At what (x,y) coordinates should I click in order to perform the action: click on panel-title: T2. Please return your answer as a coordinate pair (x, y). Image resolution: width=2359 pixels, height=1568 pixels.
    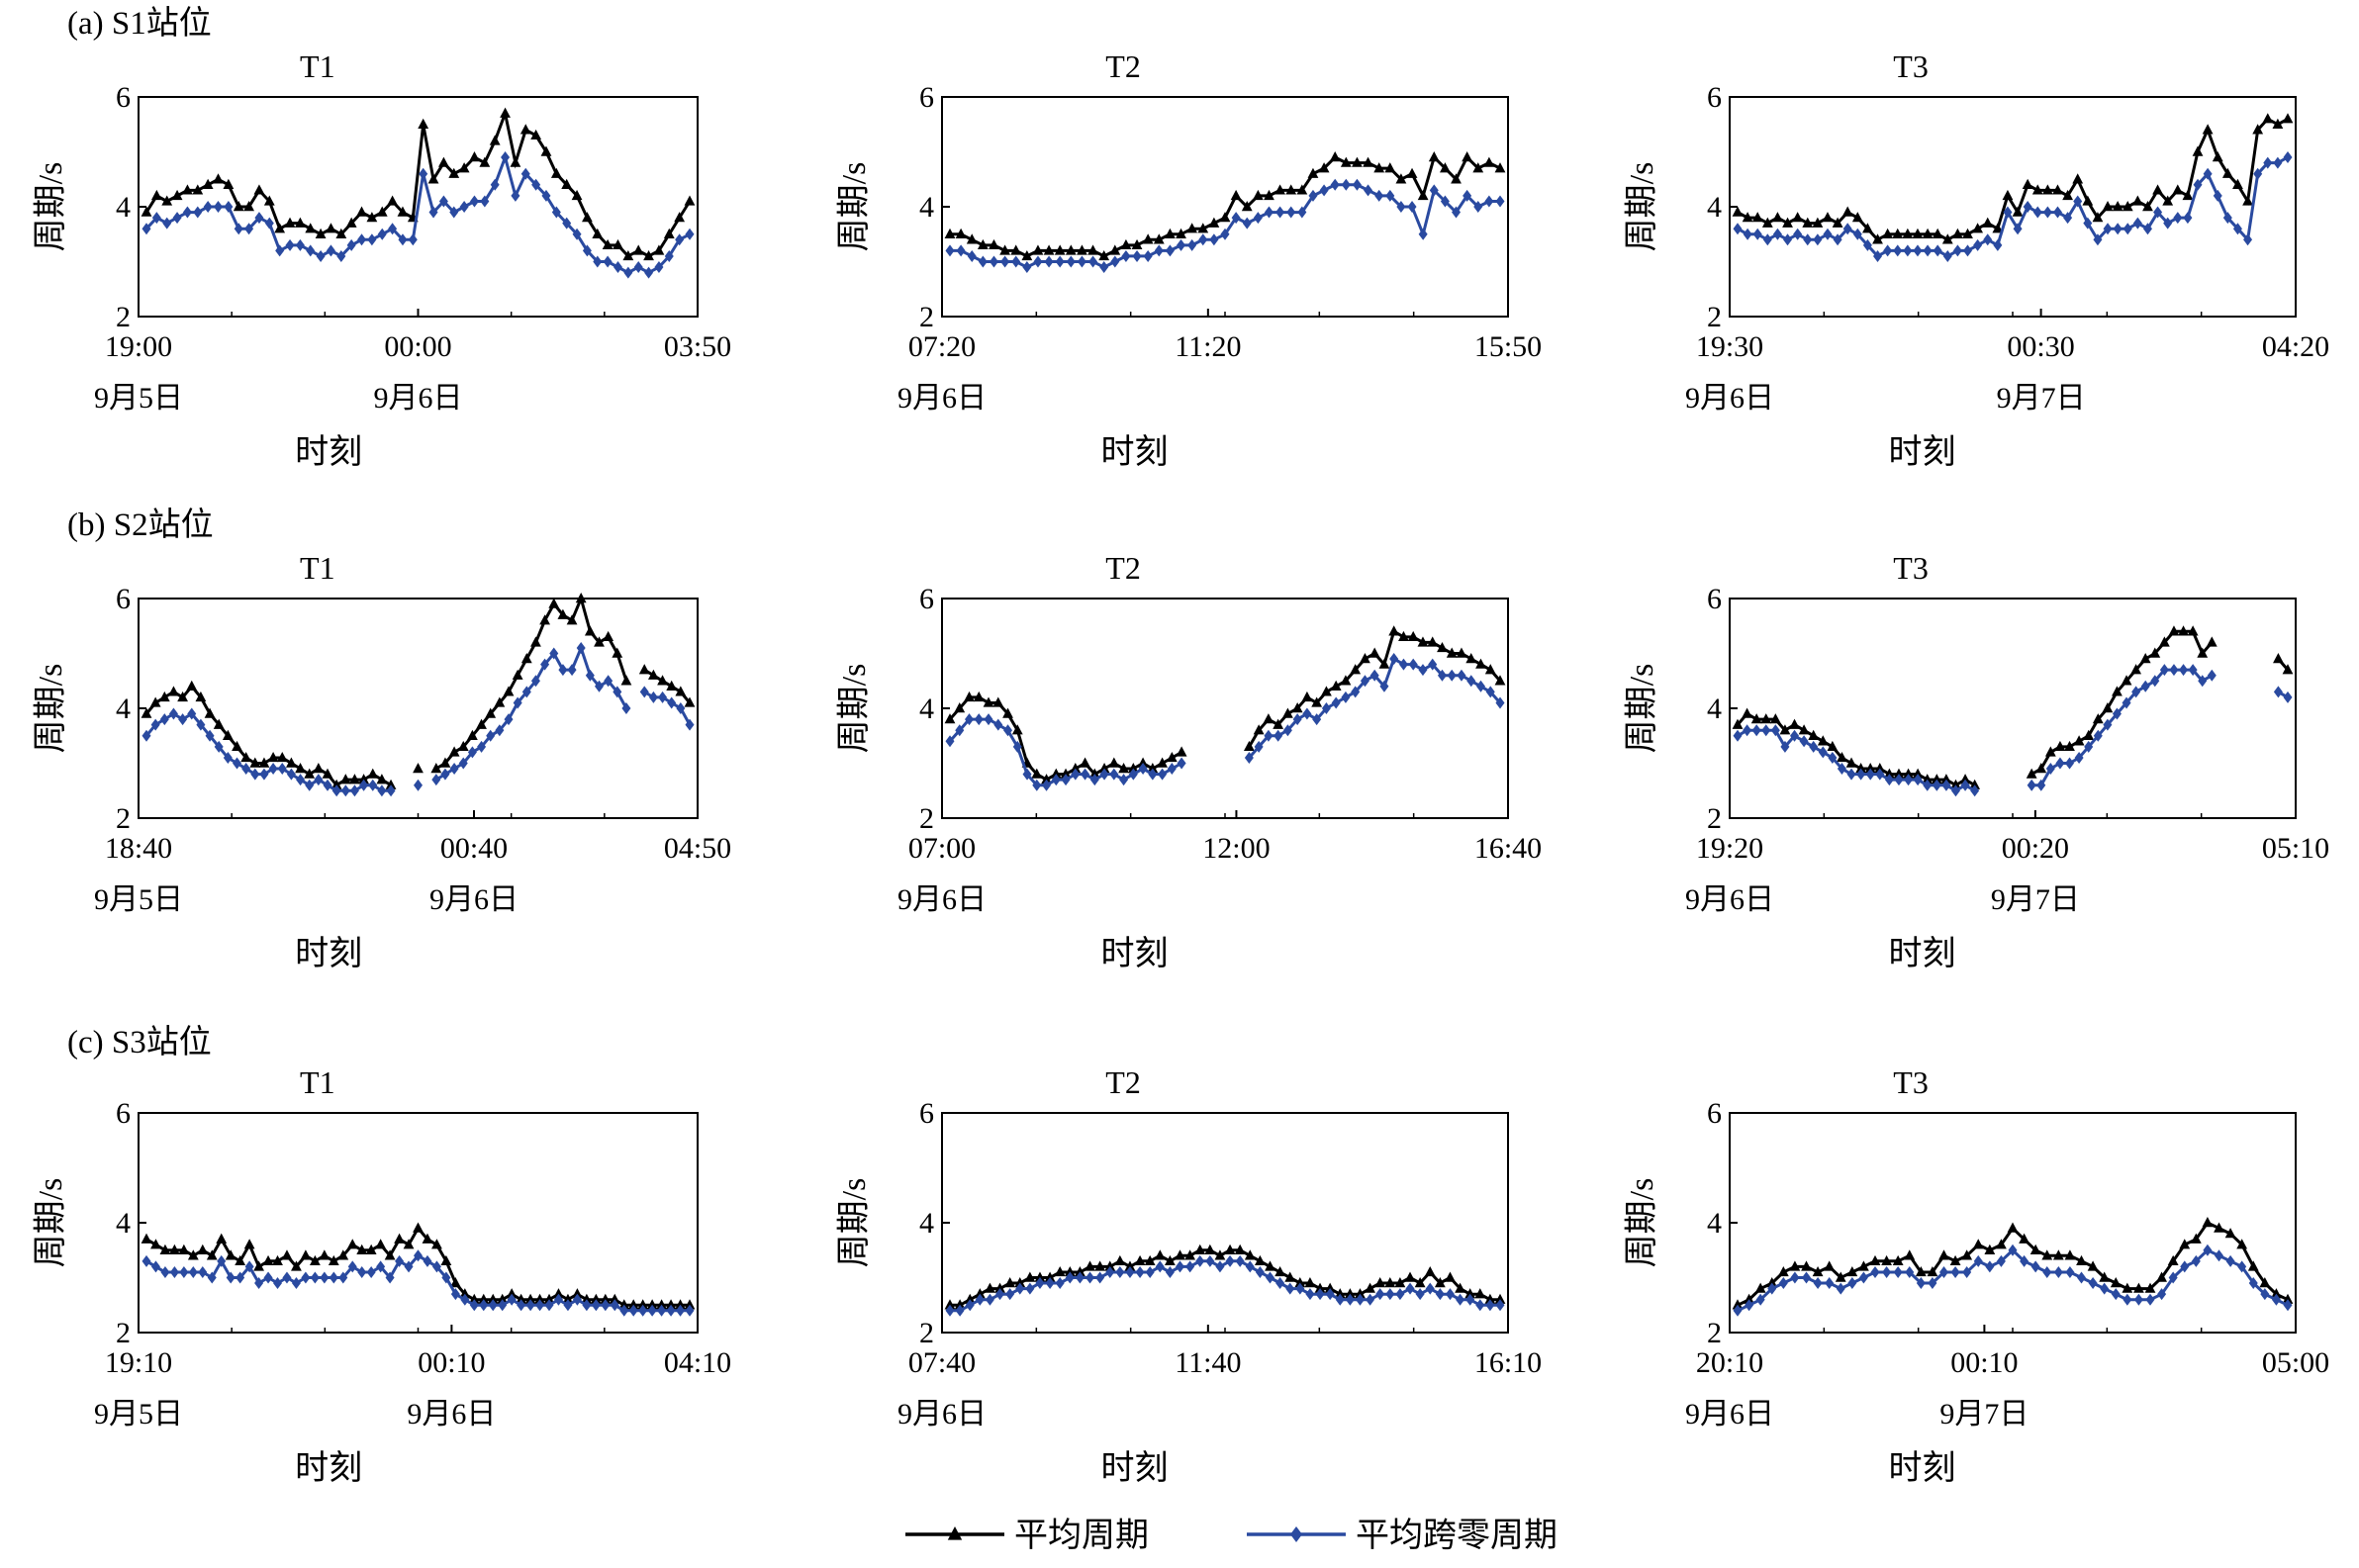
    Looking at the image, I should click on (1123, 66).